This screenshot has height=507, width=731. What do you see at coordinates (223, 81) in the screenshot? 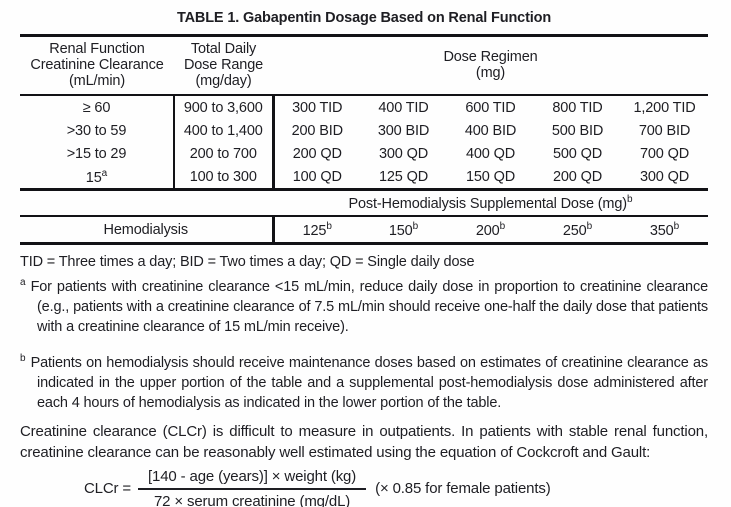
I see `header-line: (mg/day)` at bounding box center [223, 81].